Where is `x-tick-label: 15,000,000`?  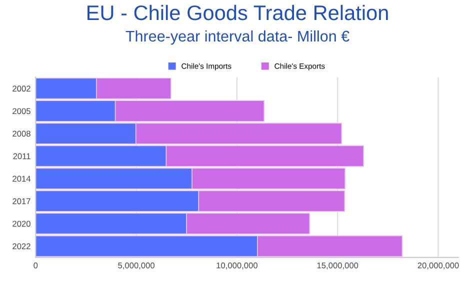
x-tick-label: 15,000,000 is located at coordinates (337, 266).